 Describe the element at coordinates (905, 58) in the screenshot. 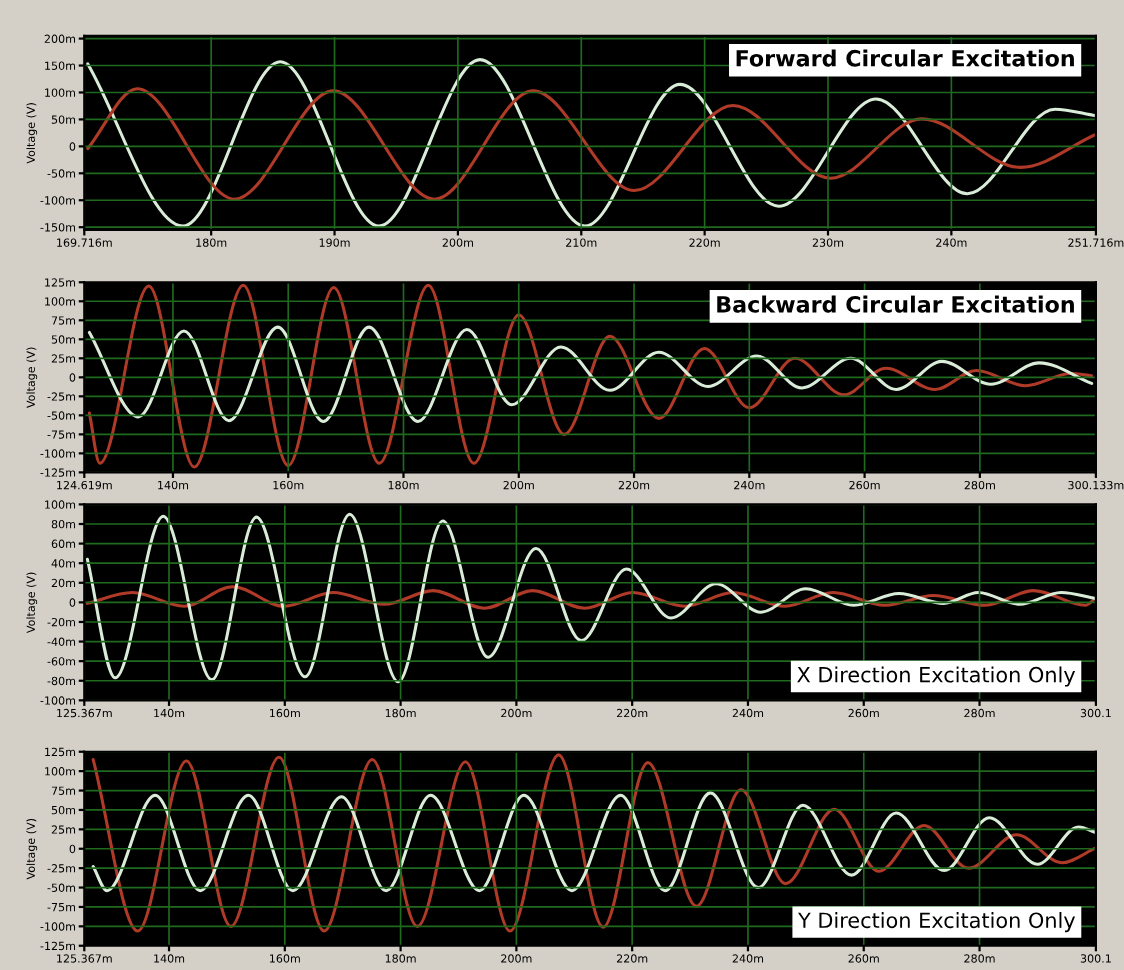

I see `chart-title: Forward Circular Excitation` at that location.